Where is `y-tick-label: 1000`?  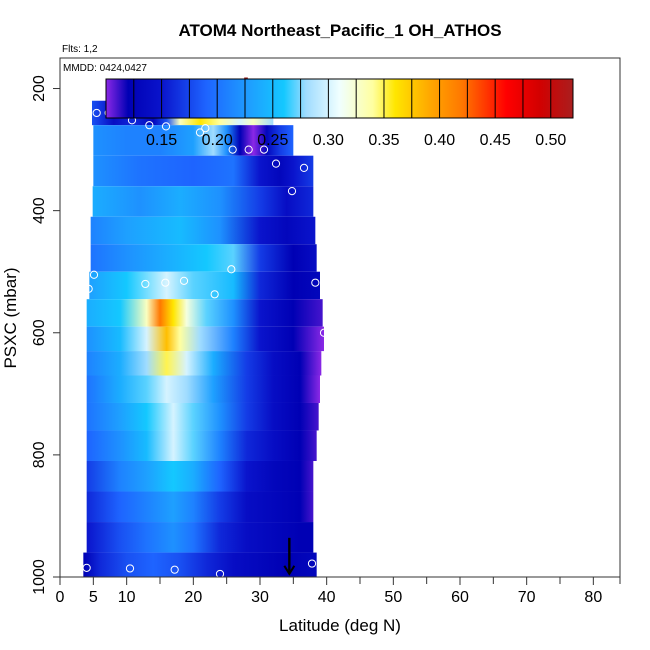 y-tick-label: 1000 is located at coordinates (39, 577).